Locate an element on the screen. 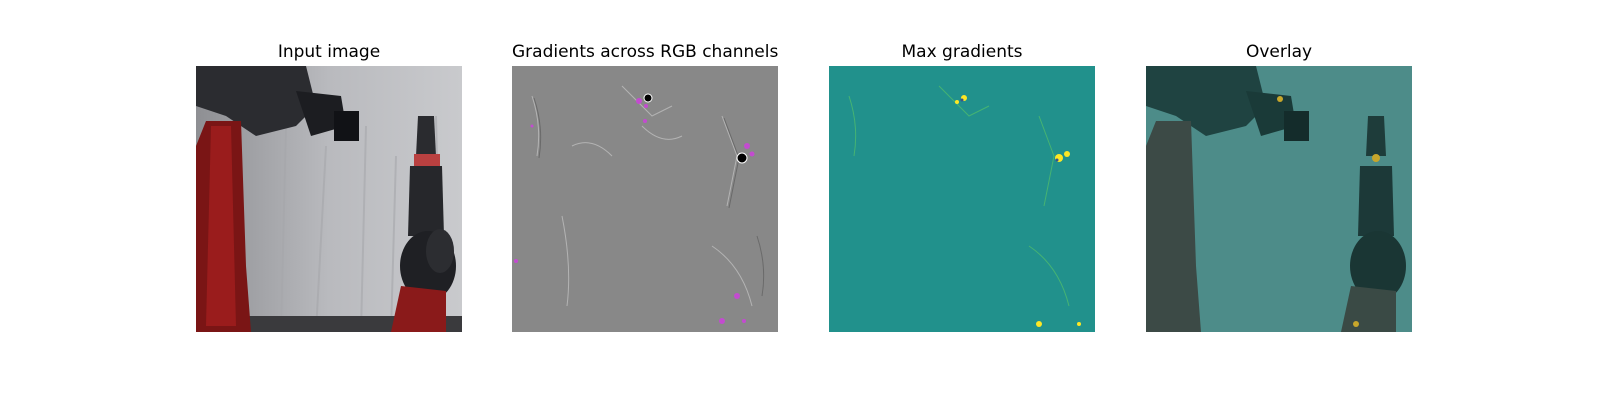  panel-title-input: Input image is located at coordinates (329, 52).